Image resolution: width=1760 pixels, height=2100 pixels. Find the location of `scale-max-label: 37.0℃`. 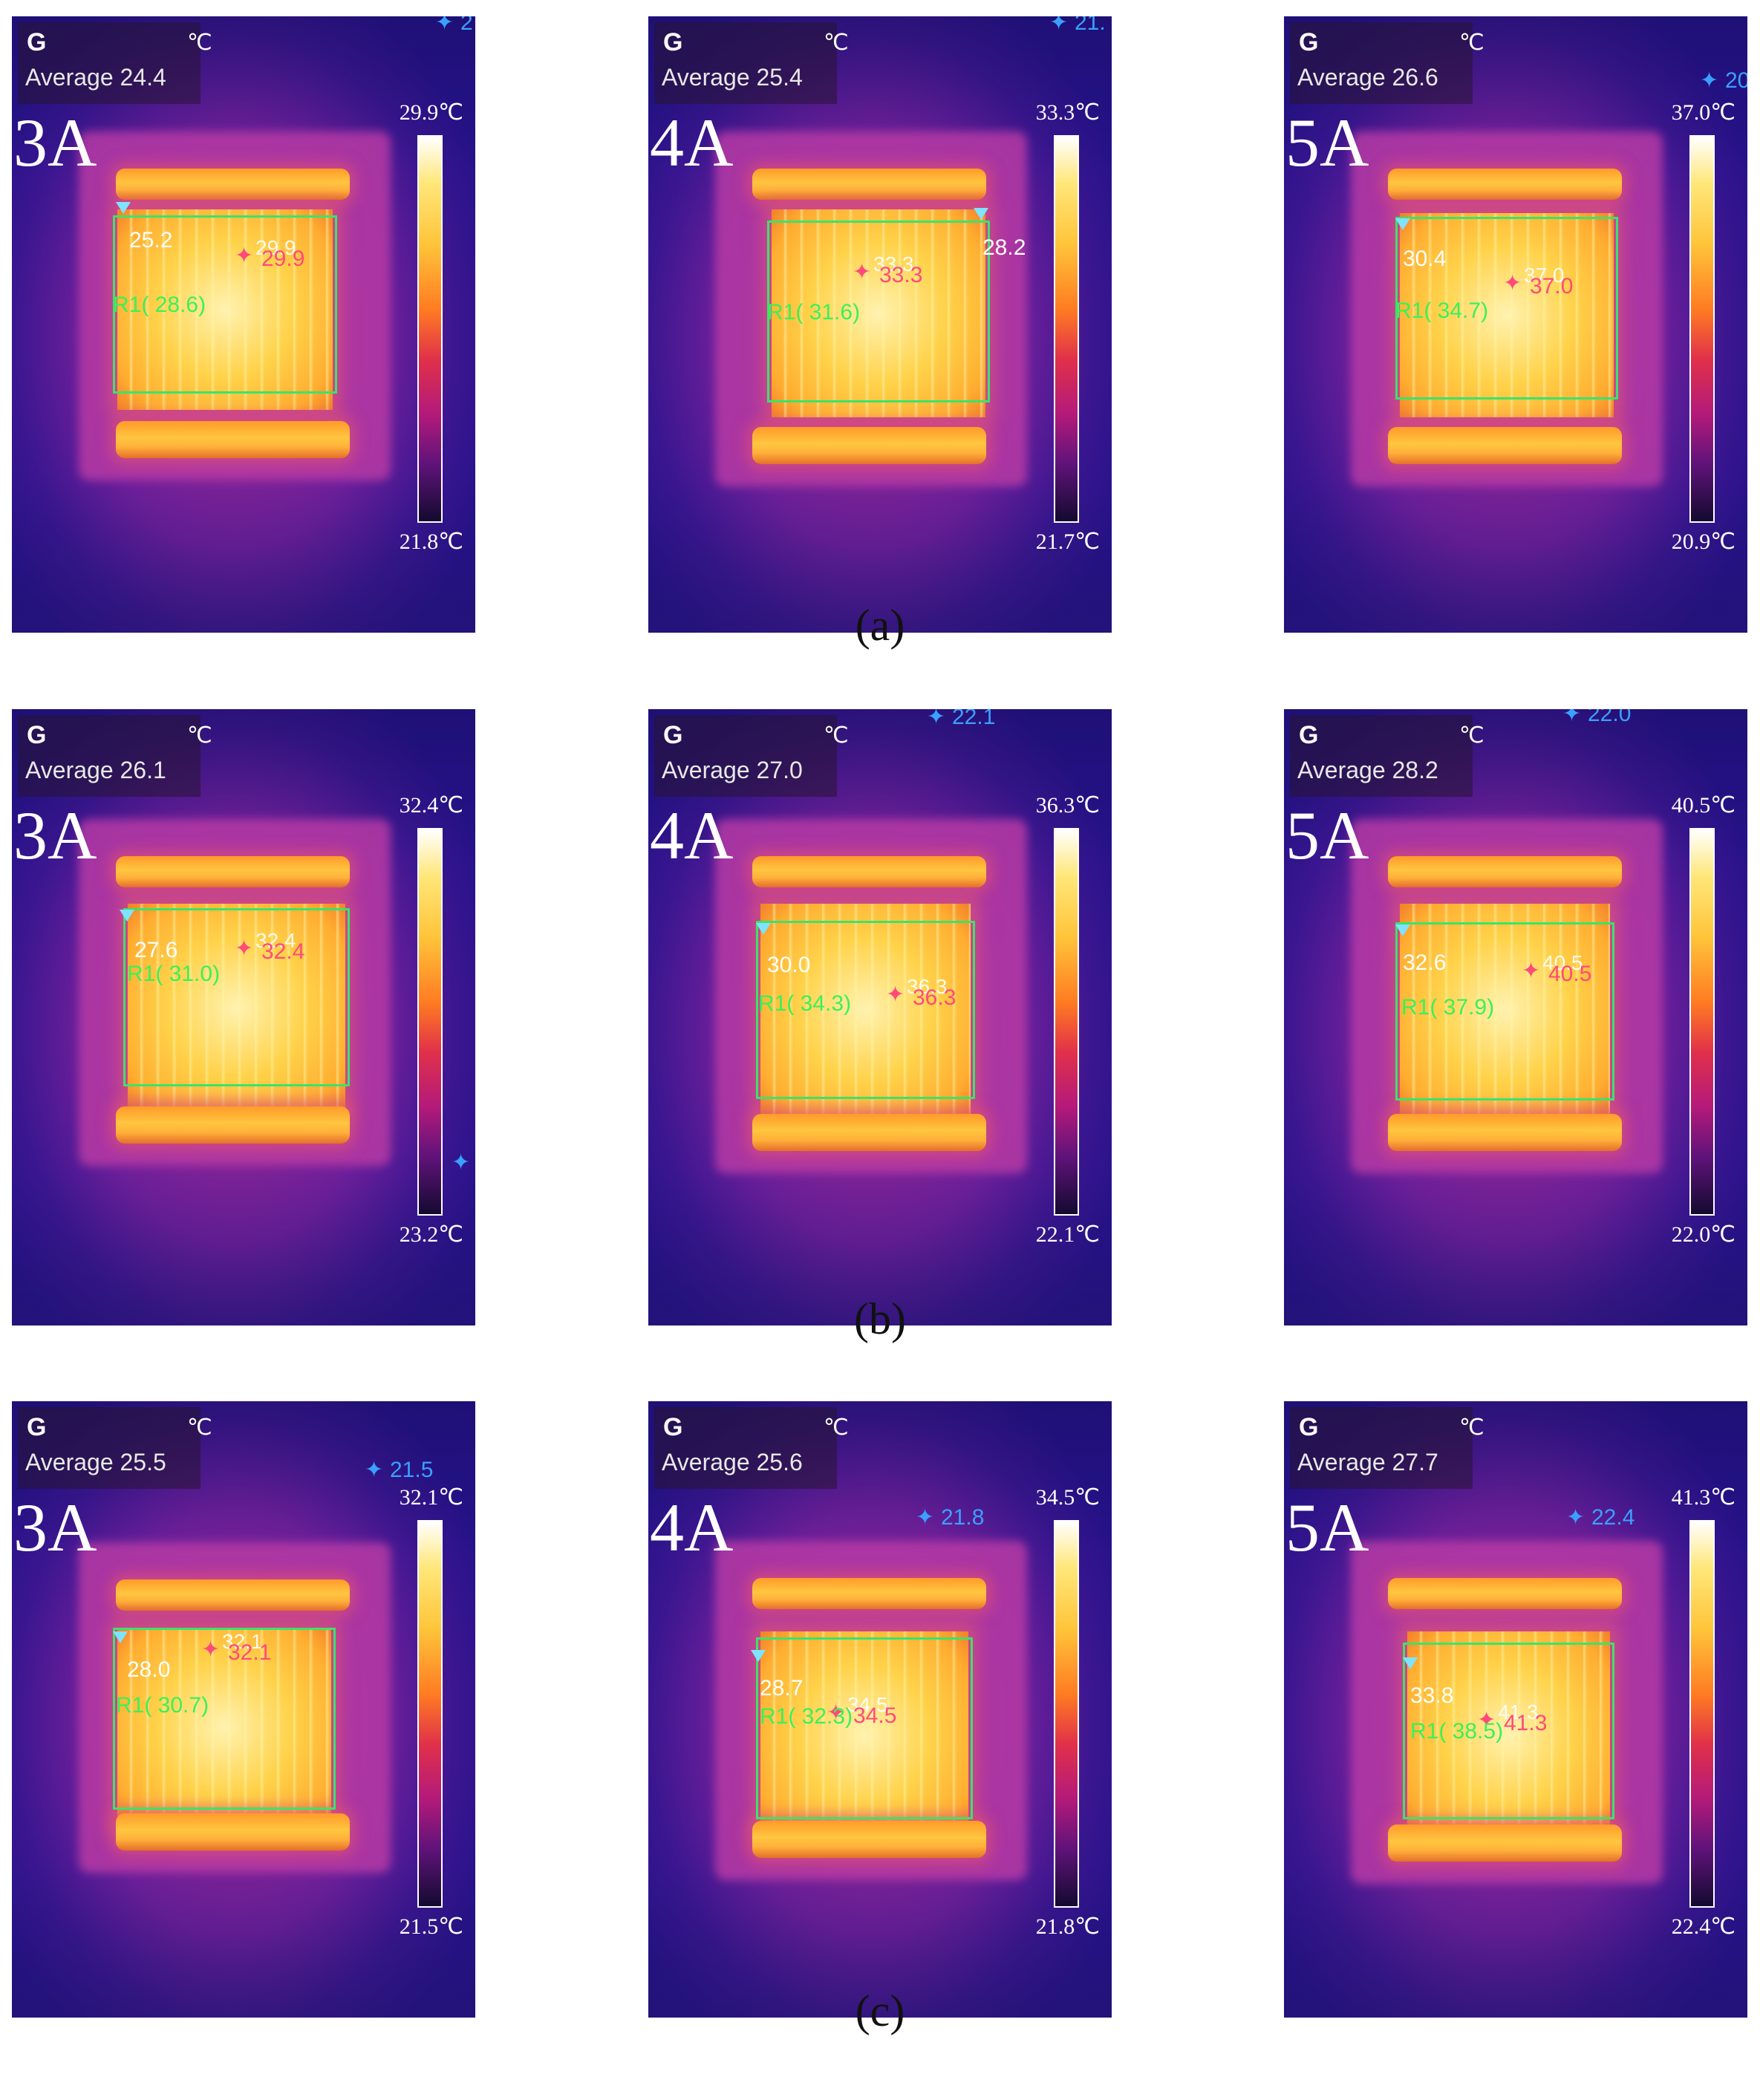

scale-max-label: 37.0℃ is located at coordinates (1703, 112).